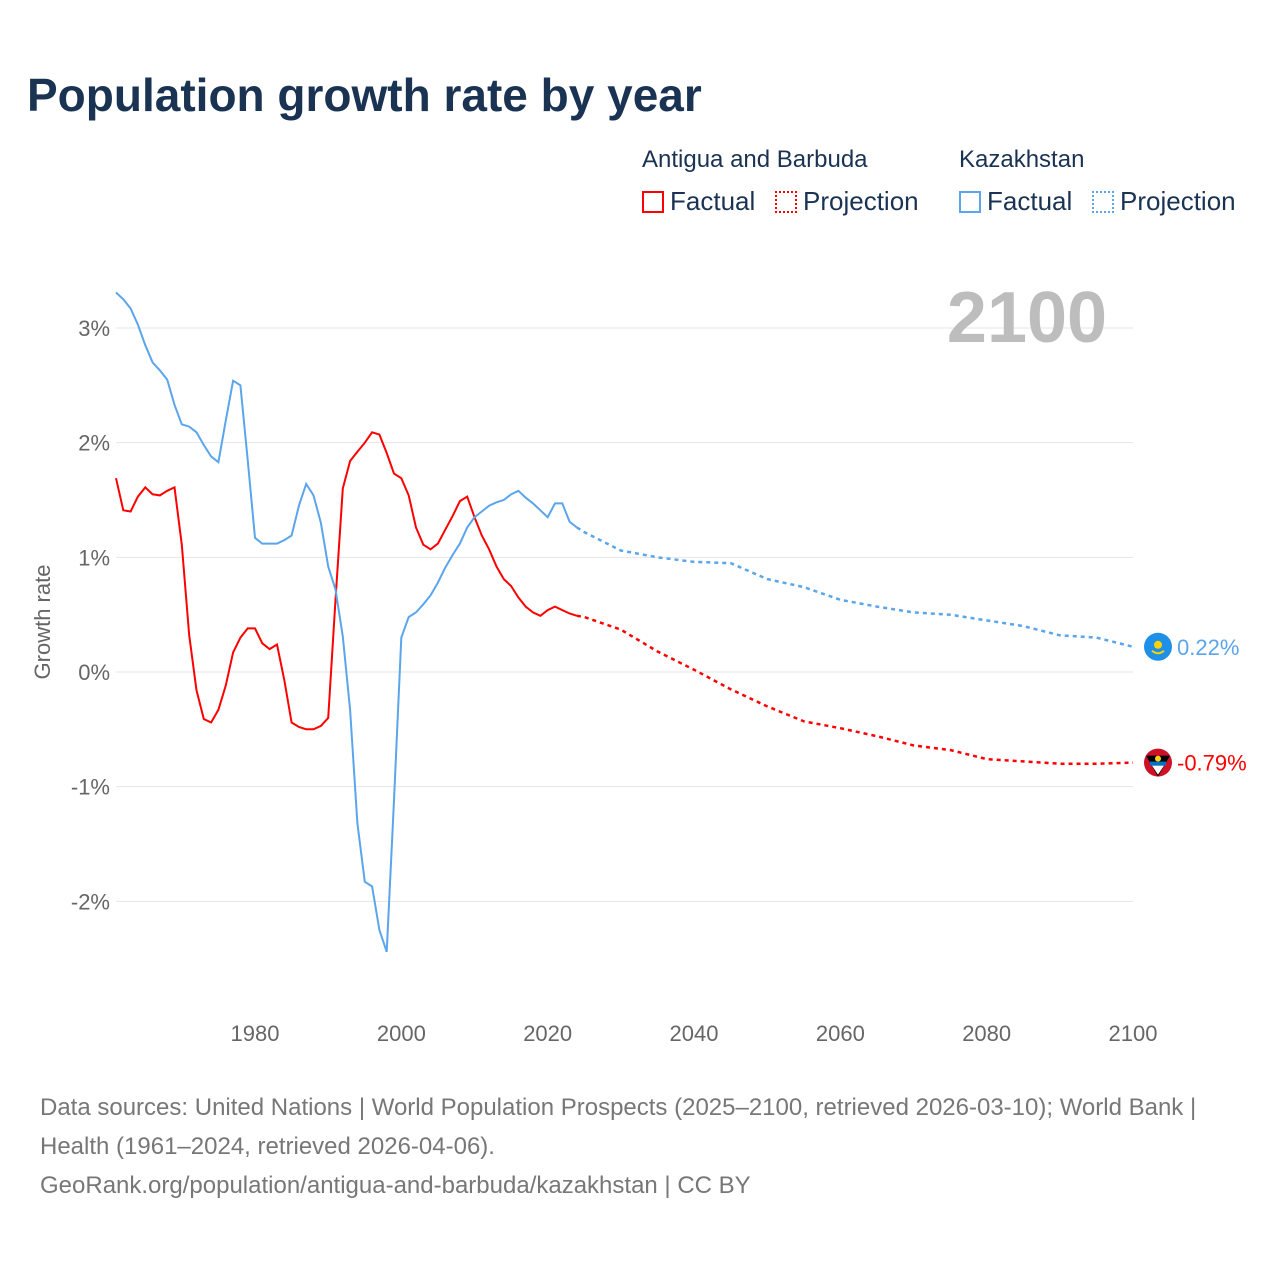  Describe the element at coordinates (42, 622) in the screenshot. I see `y-axis-label: Growth rate` at that location.